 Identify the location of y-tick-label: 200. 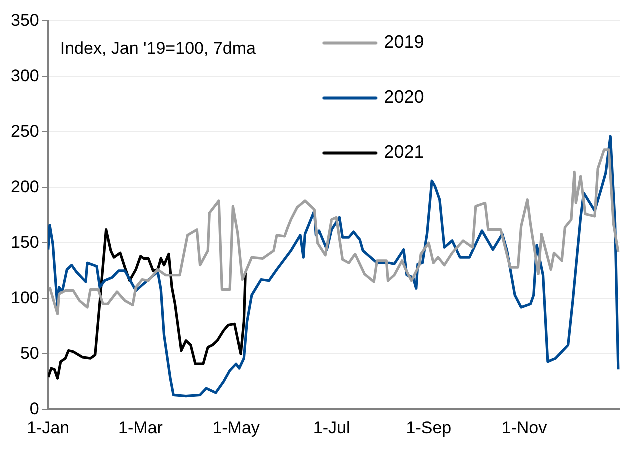
(25, 186).